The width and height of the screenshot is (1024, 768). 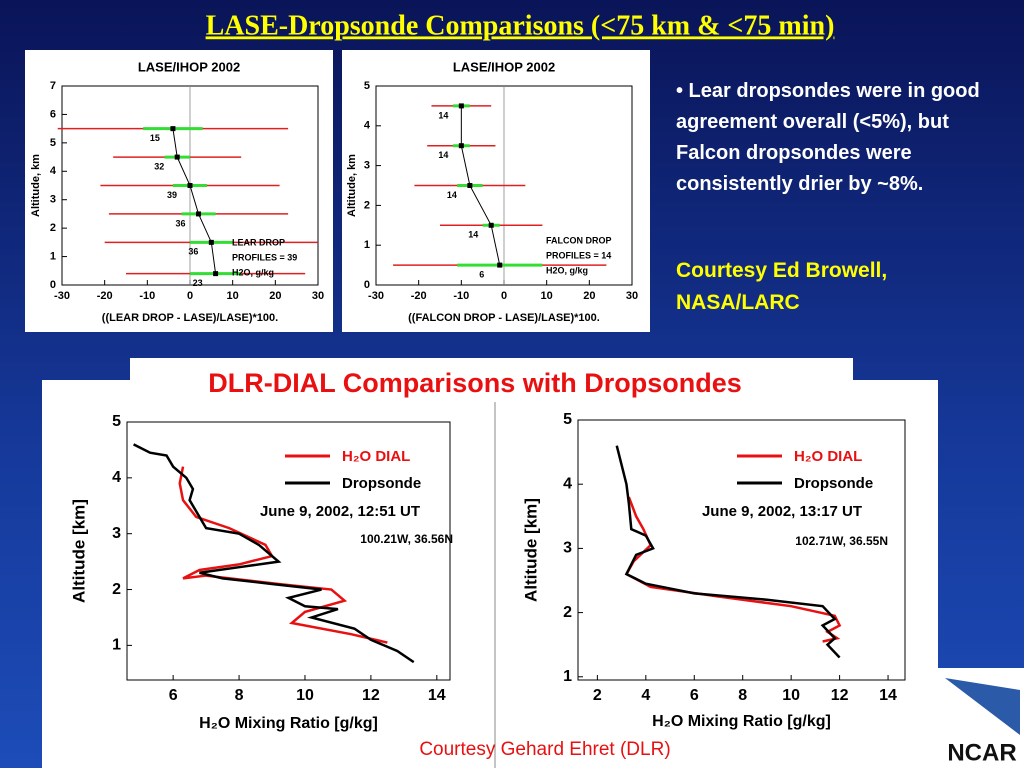 What do you see at coordinates (841, 541) in the screenshot?
I see `annotation: 102.71W, 36.55N` at bounding box center [841, 541].